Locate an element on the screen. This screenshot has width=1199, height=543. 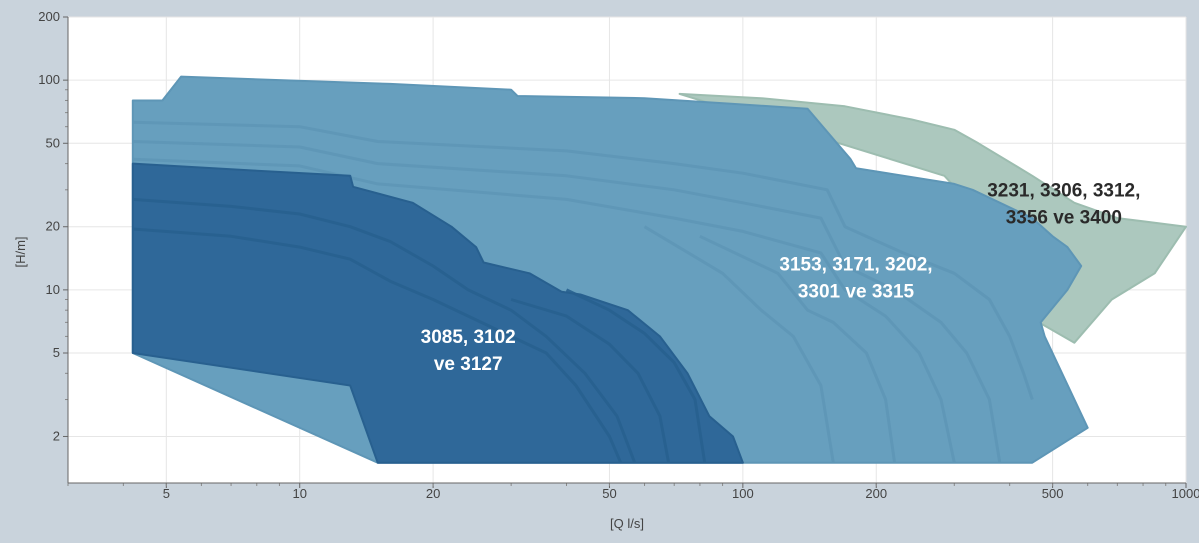
x-tick-label: 50 is located at coordinates (609, 493).